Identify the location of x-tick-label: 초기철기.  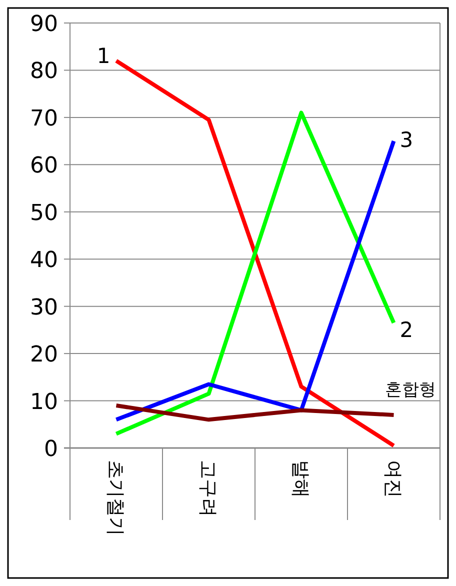
(115, 498).